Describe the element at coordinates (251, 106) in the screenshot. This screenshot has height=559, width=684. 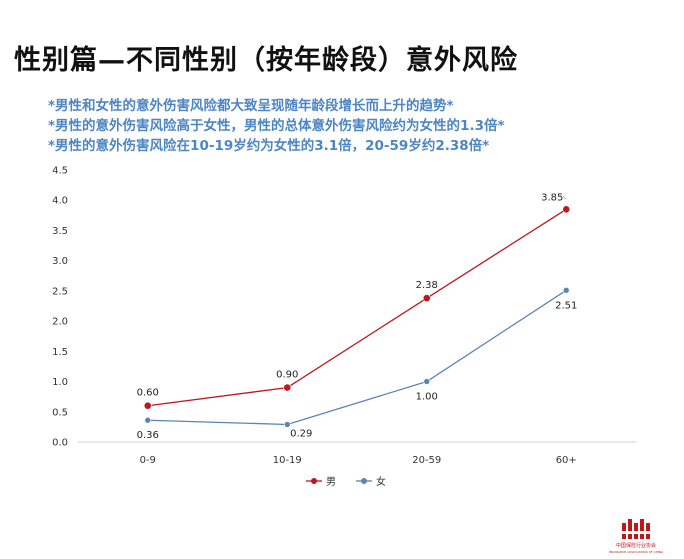
I see `finding-1: *男性和女性的意外伤害风险都大致呈现随年龄段增长而上升的趋势*` at that location.